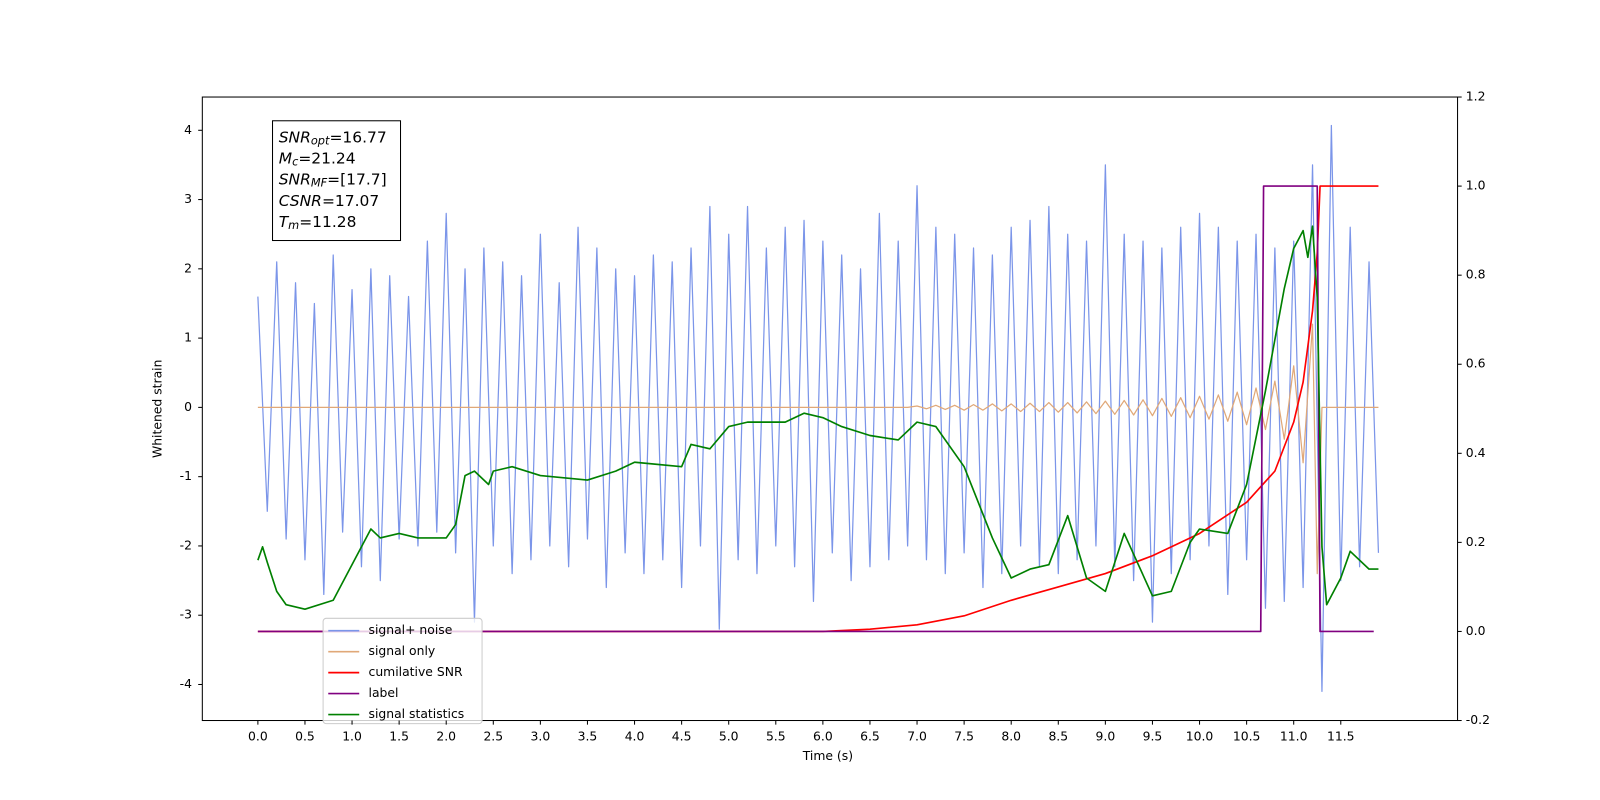  What do you see at coordinates (157, 409) in the screenshot?
I see `y-axis-label: Whitened strain` at bounding box center [157, 409].